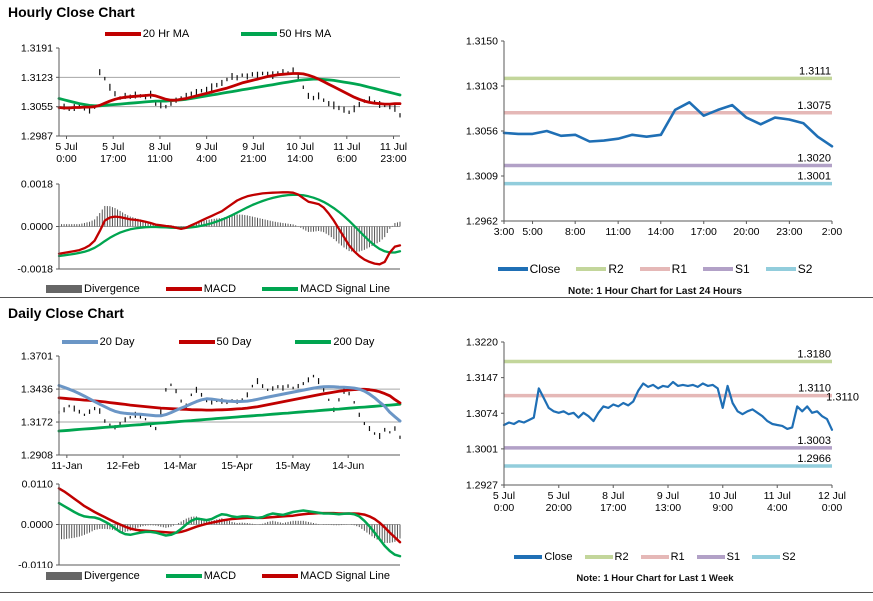 This screenshot has width=873, height=601. What do you see at coordinates (482, 378) in the screenshot?
I see `svg-text: 1.3147` at bounding box center [482, 378].